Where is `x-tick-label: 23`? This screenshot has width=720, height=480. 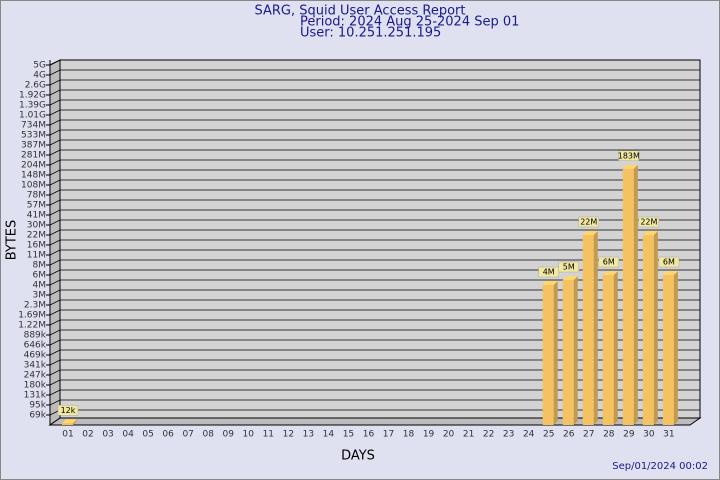
x-tick-label: 23 is located at coordinates (508, 435).